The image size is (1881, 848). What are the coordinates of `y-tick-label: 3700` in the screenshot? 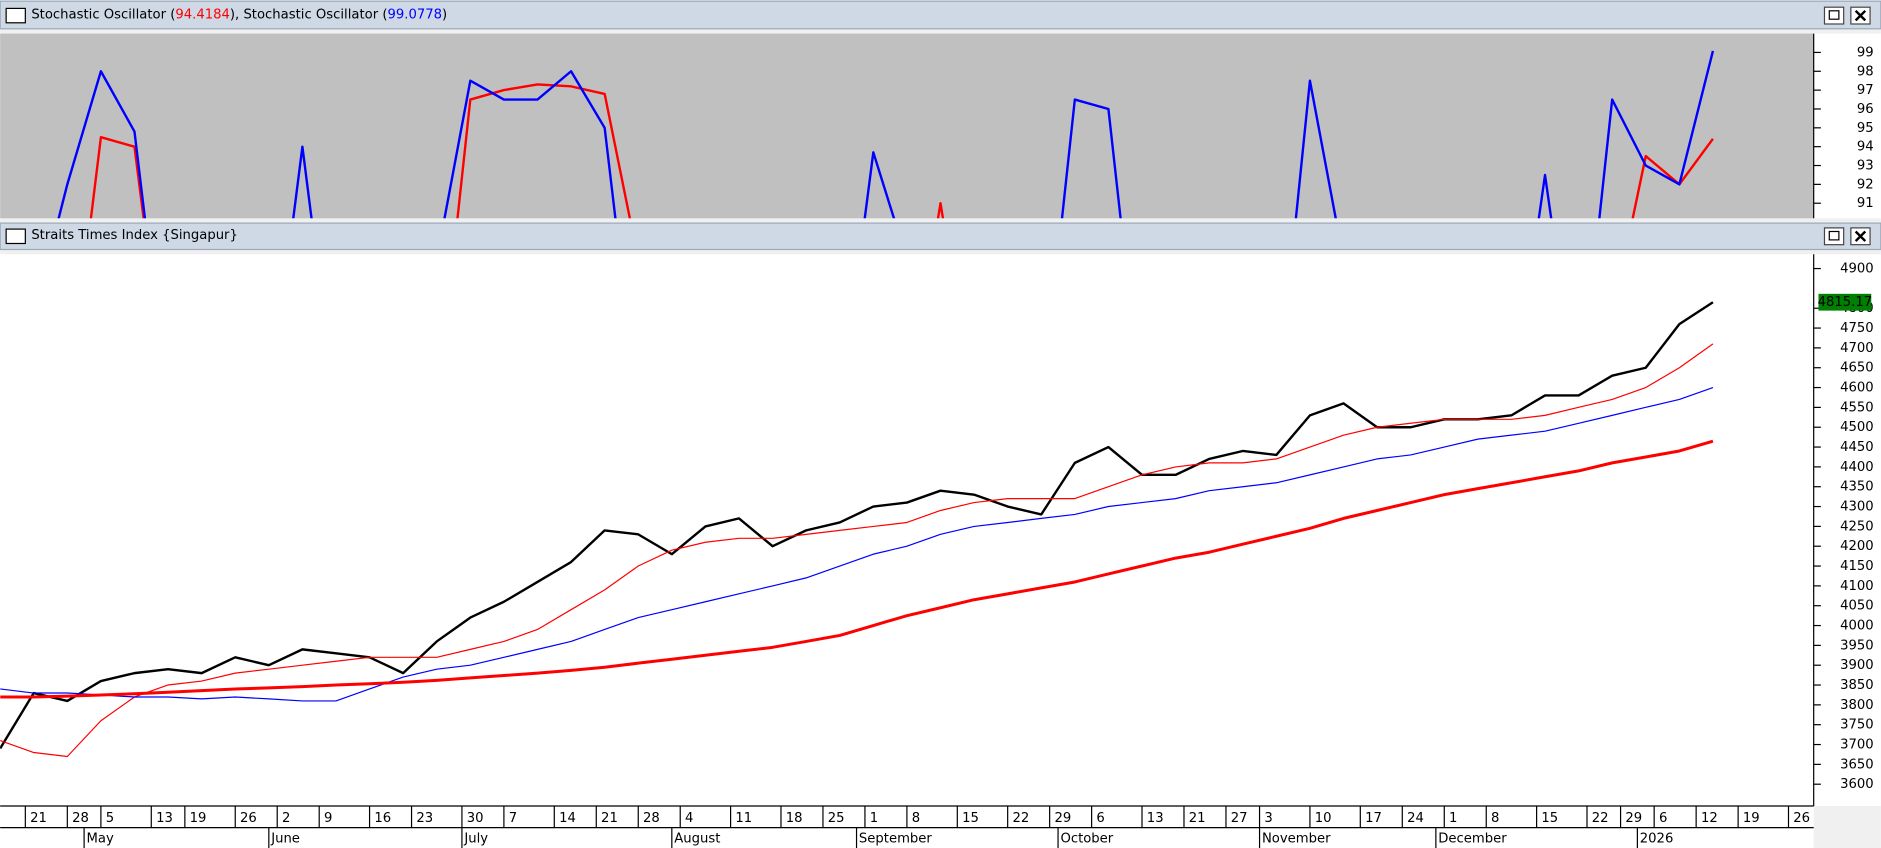 It's located at (1857, 745).